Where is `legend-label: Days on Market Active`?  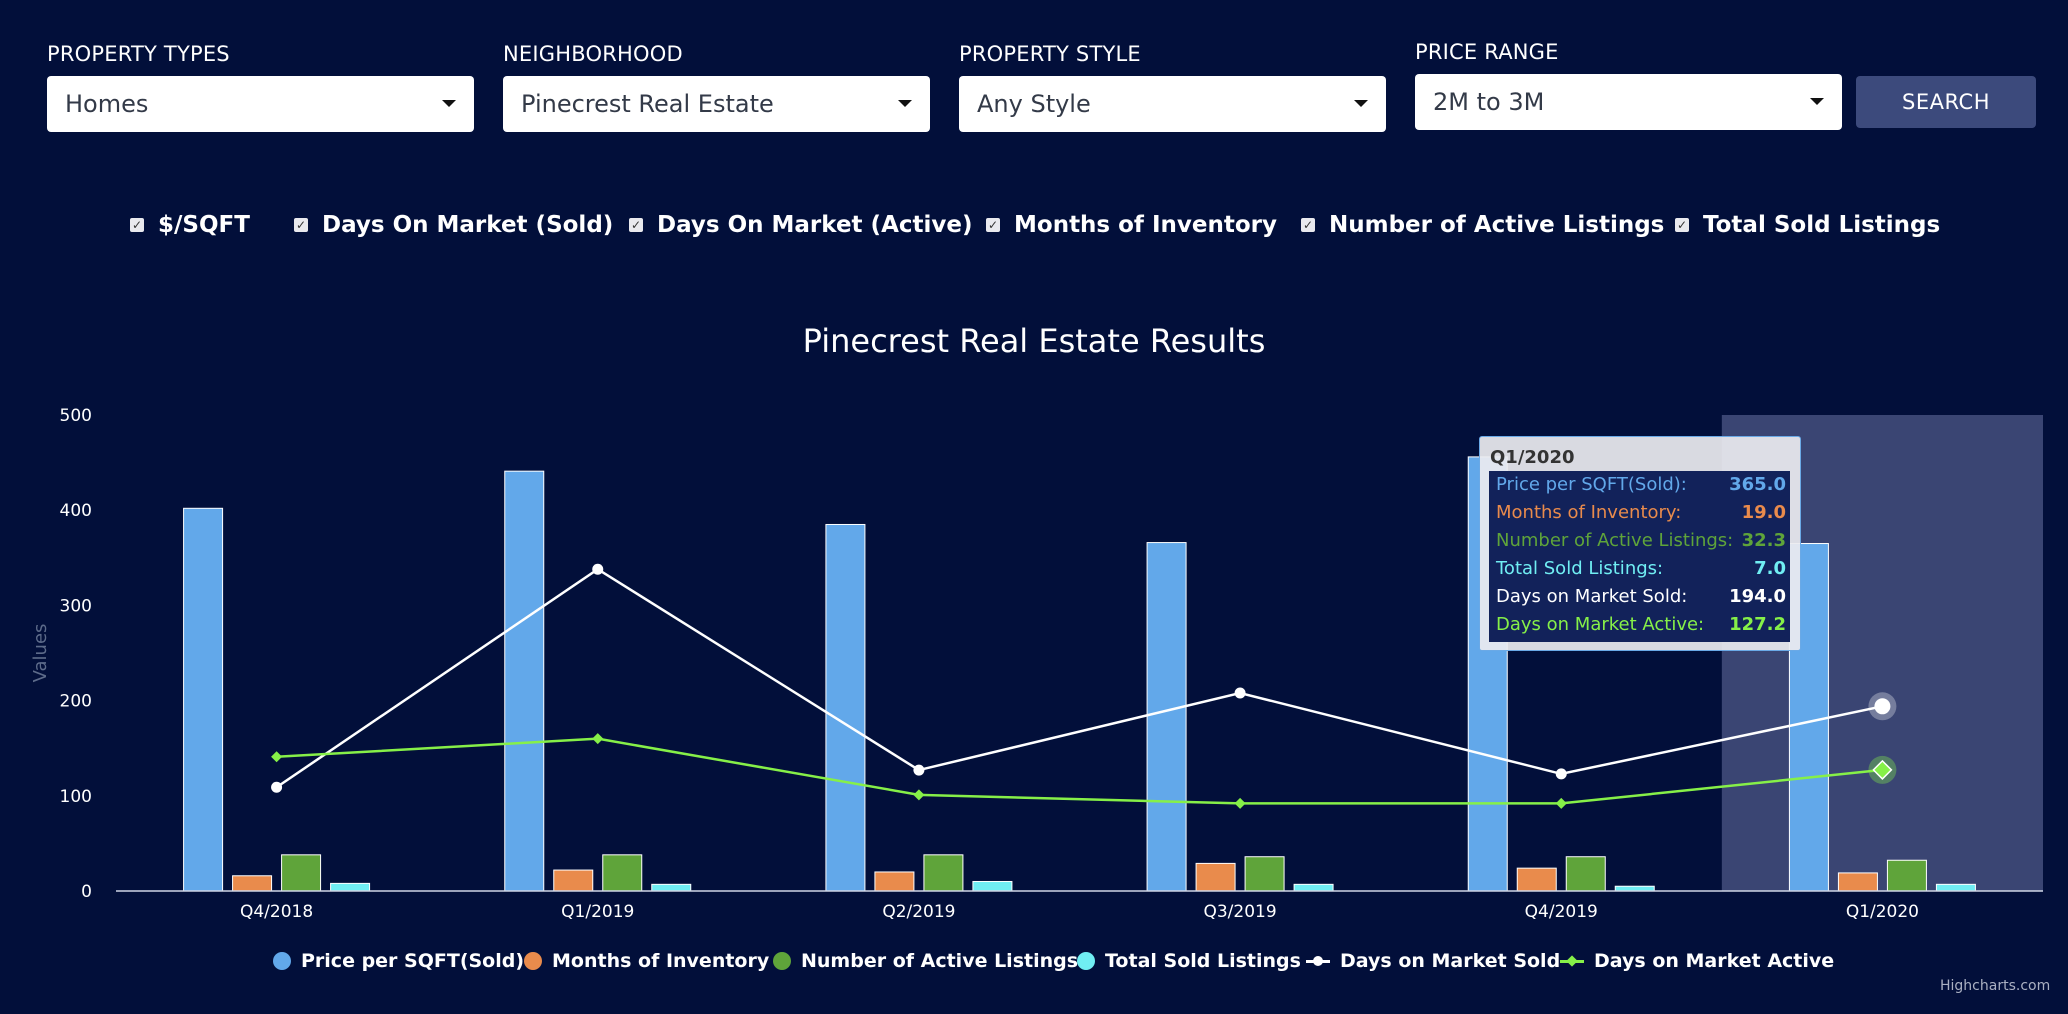 legend-label: Days on Market Active is located at coordinates (1714, 961).